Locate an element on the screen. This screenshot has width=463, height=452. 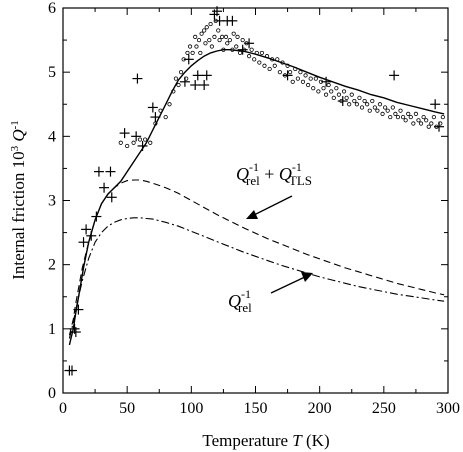
annotation-q-exp: -1 is located at coordinates (246, 294).